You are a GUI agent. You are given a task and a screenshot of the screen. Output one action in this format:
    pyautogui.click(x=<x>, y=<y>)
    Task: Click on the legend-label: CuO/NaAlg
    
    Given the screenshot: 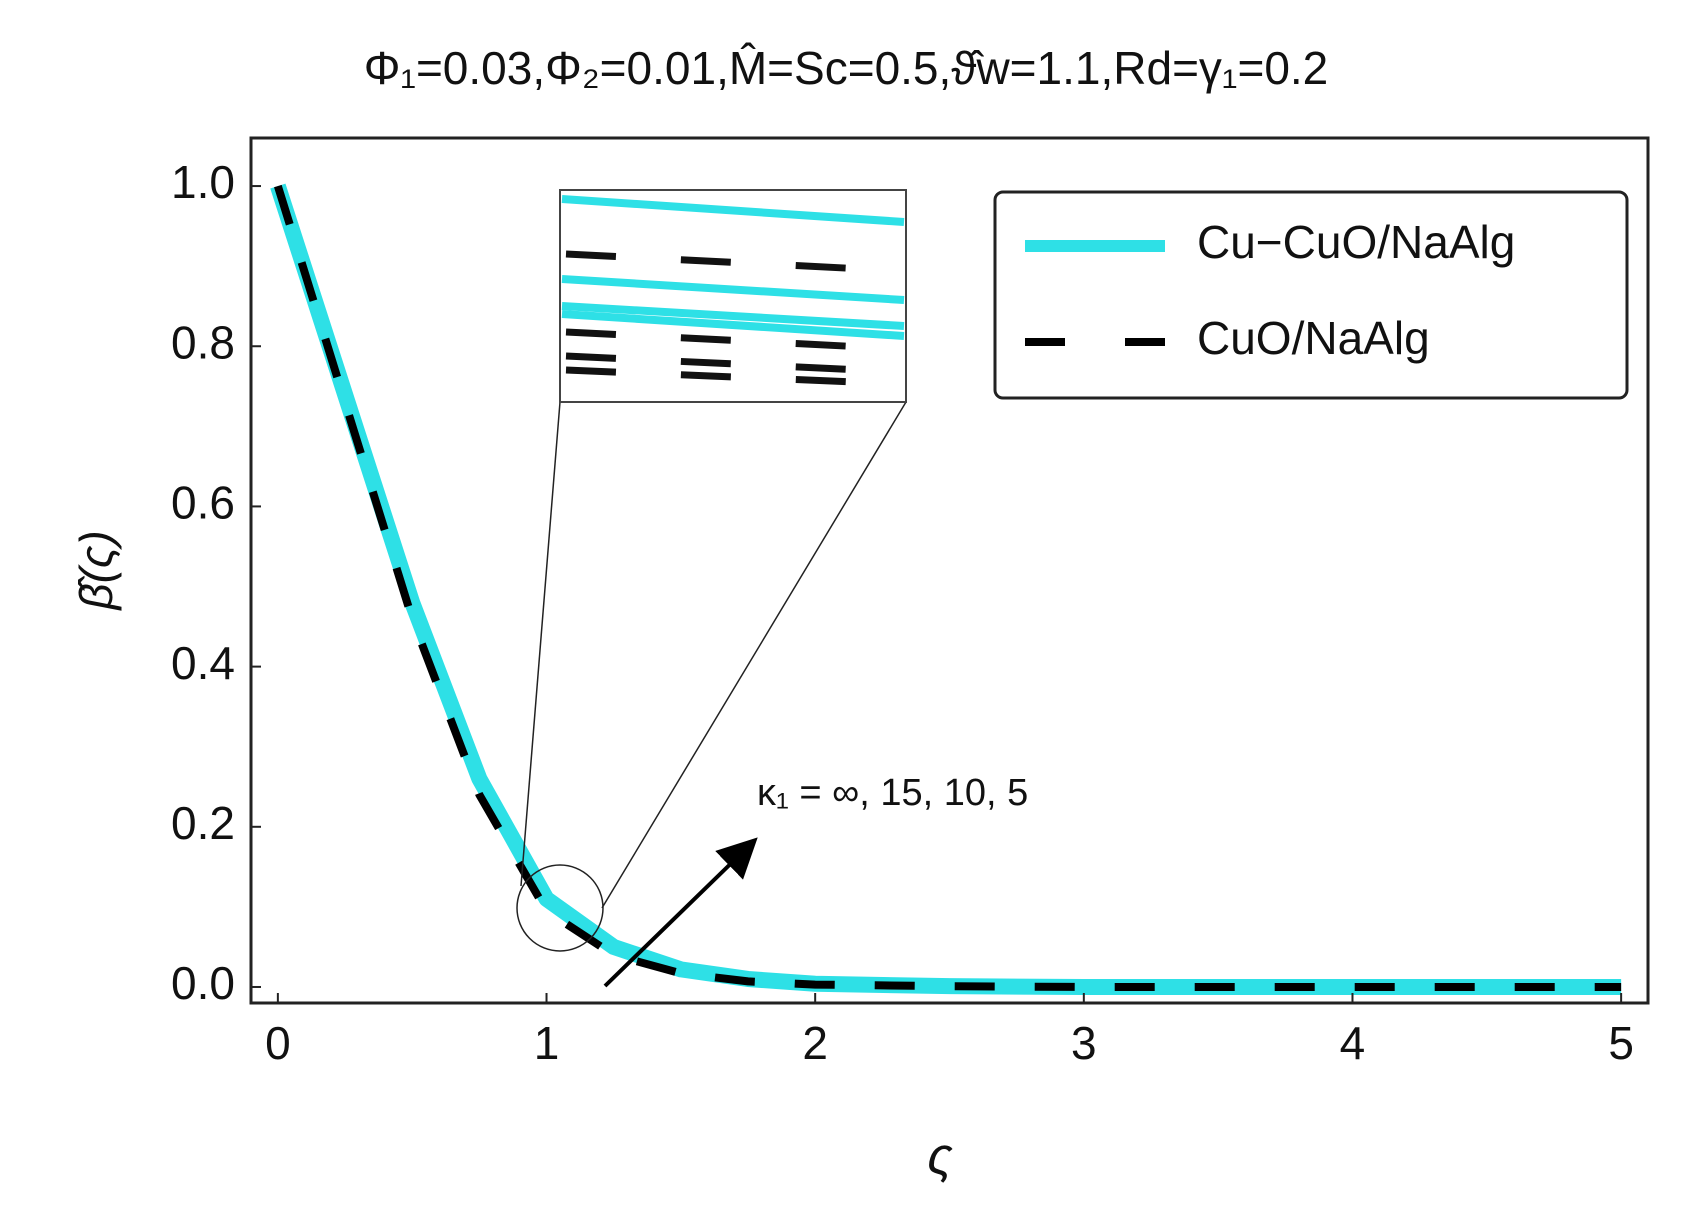 What is the action you would take?
    pyautogui.click(x=1313, y=338)
    